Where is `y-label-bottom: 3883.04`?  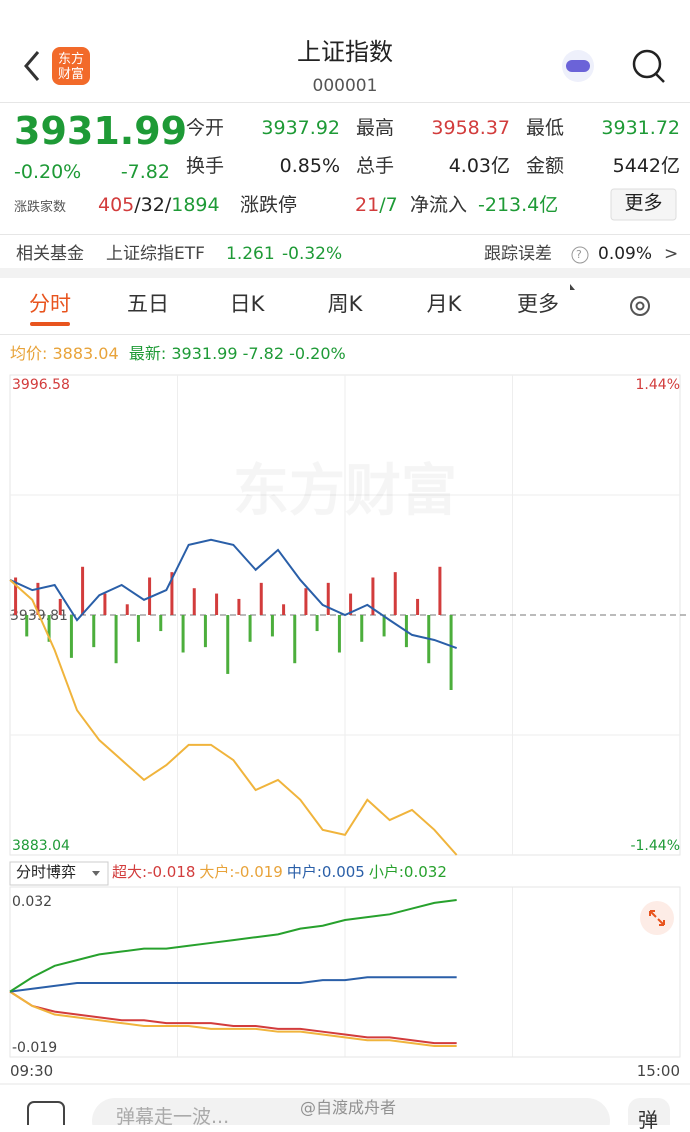
y-label-bottom: 3883.04 is located at coordinates (41, 846).